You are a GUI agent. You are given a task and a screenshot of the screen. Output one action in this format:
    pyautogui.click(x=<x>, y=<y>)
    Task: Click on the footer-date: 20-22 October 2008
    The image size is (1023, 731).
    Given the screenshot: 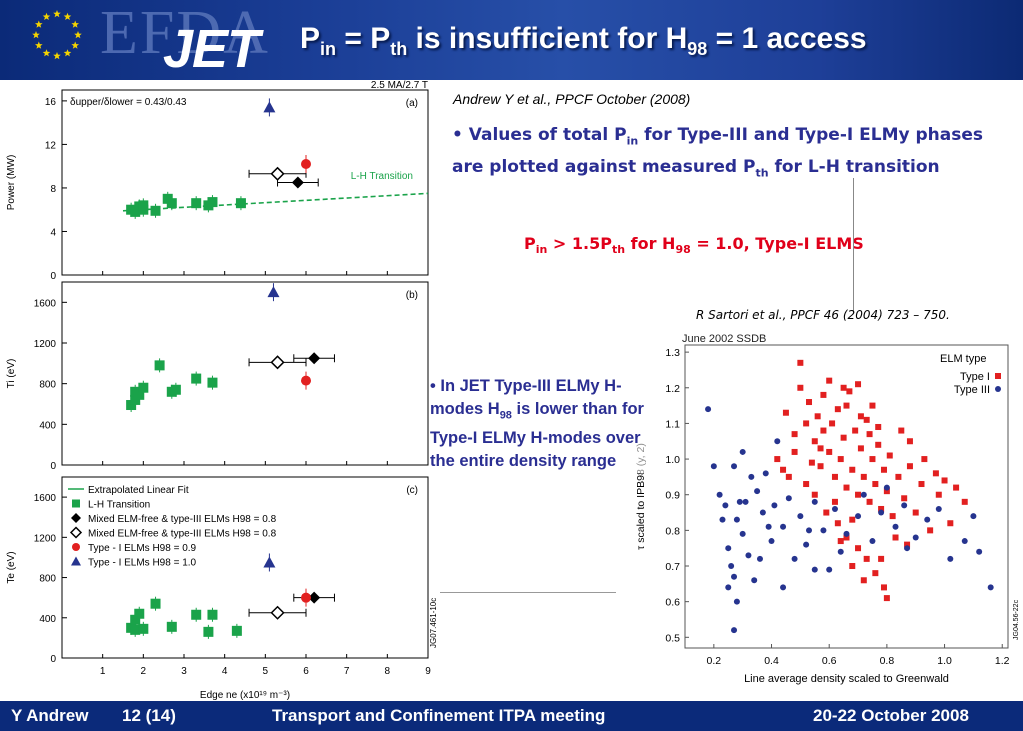 What is the action you would take?
    pyautogui.click(x=891, y=715)
    